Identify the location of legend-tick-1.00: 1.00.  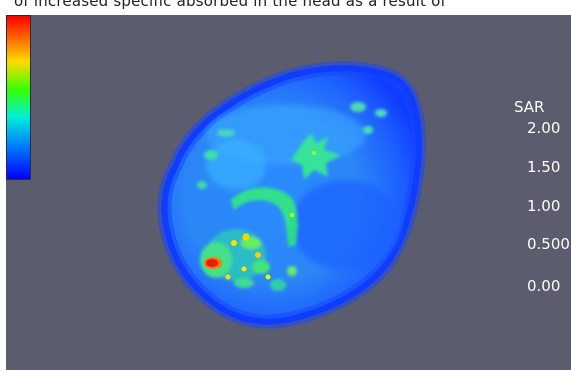
(544, 206).